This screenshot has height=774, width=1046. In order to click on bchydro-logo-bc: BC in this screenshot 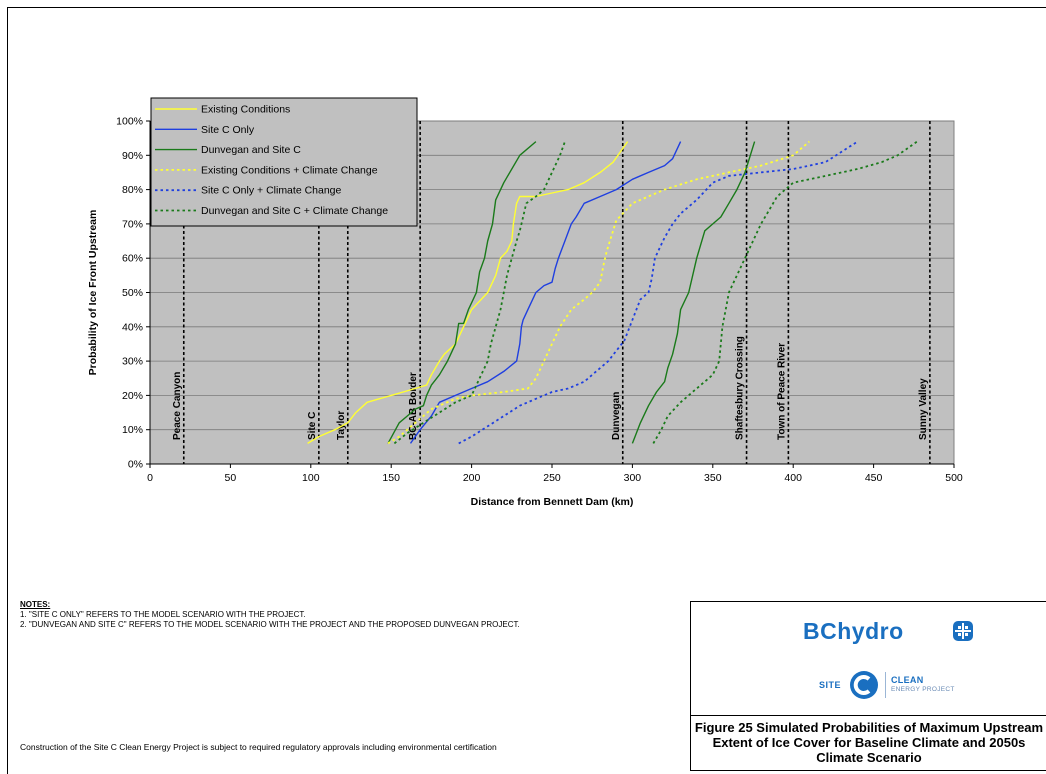, I will do `click(820, 631)`.